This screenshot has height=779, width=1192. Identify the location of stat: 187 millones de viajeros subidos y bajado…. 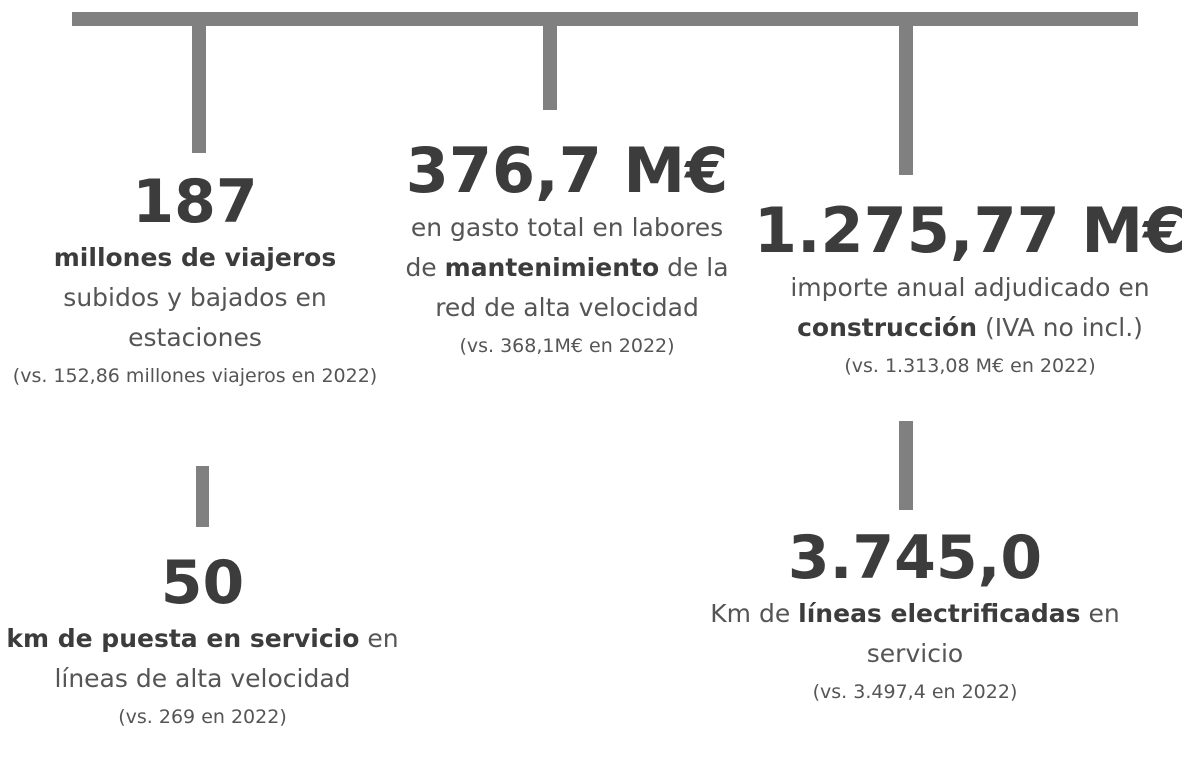
(195, 283).